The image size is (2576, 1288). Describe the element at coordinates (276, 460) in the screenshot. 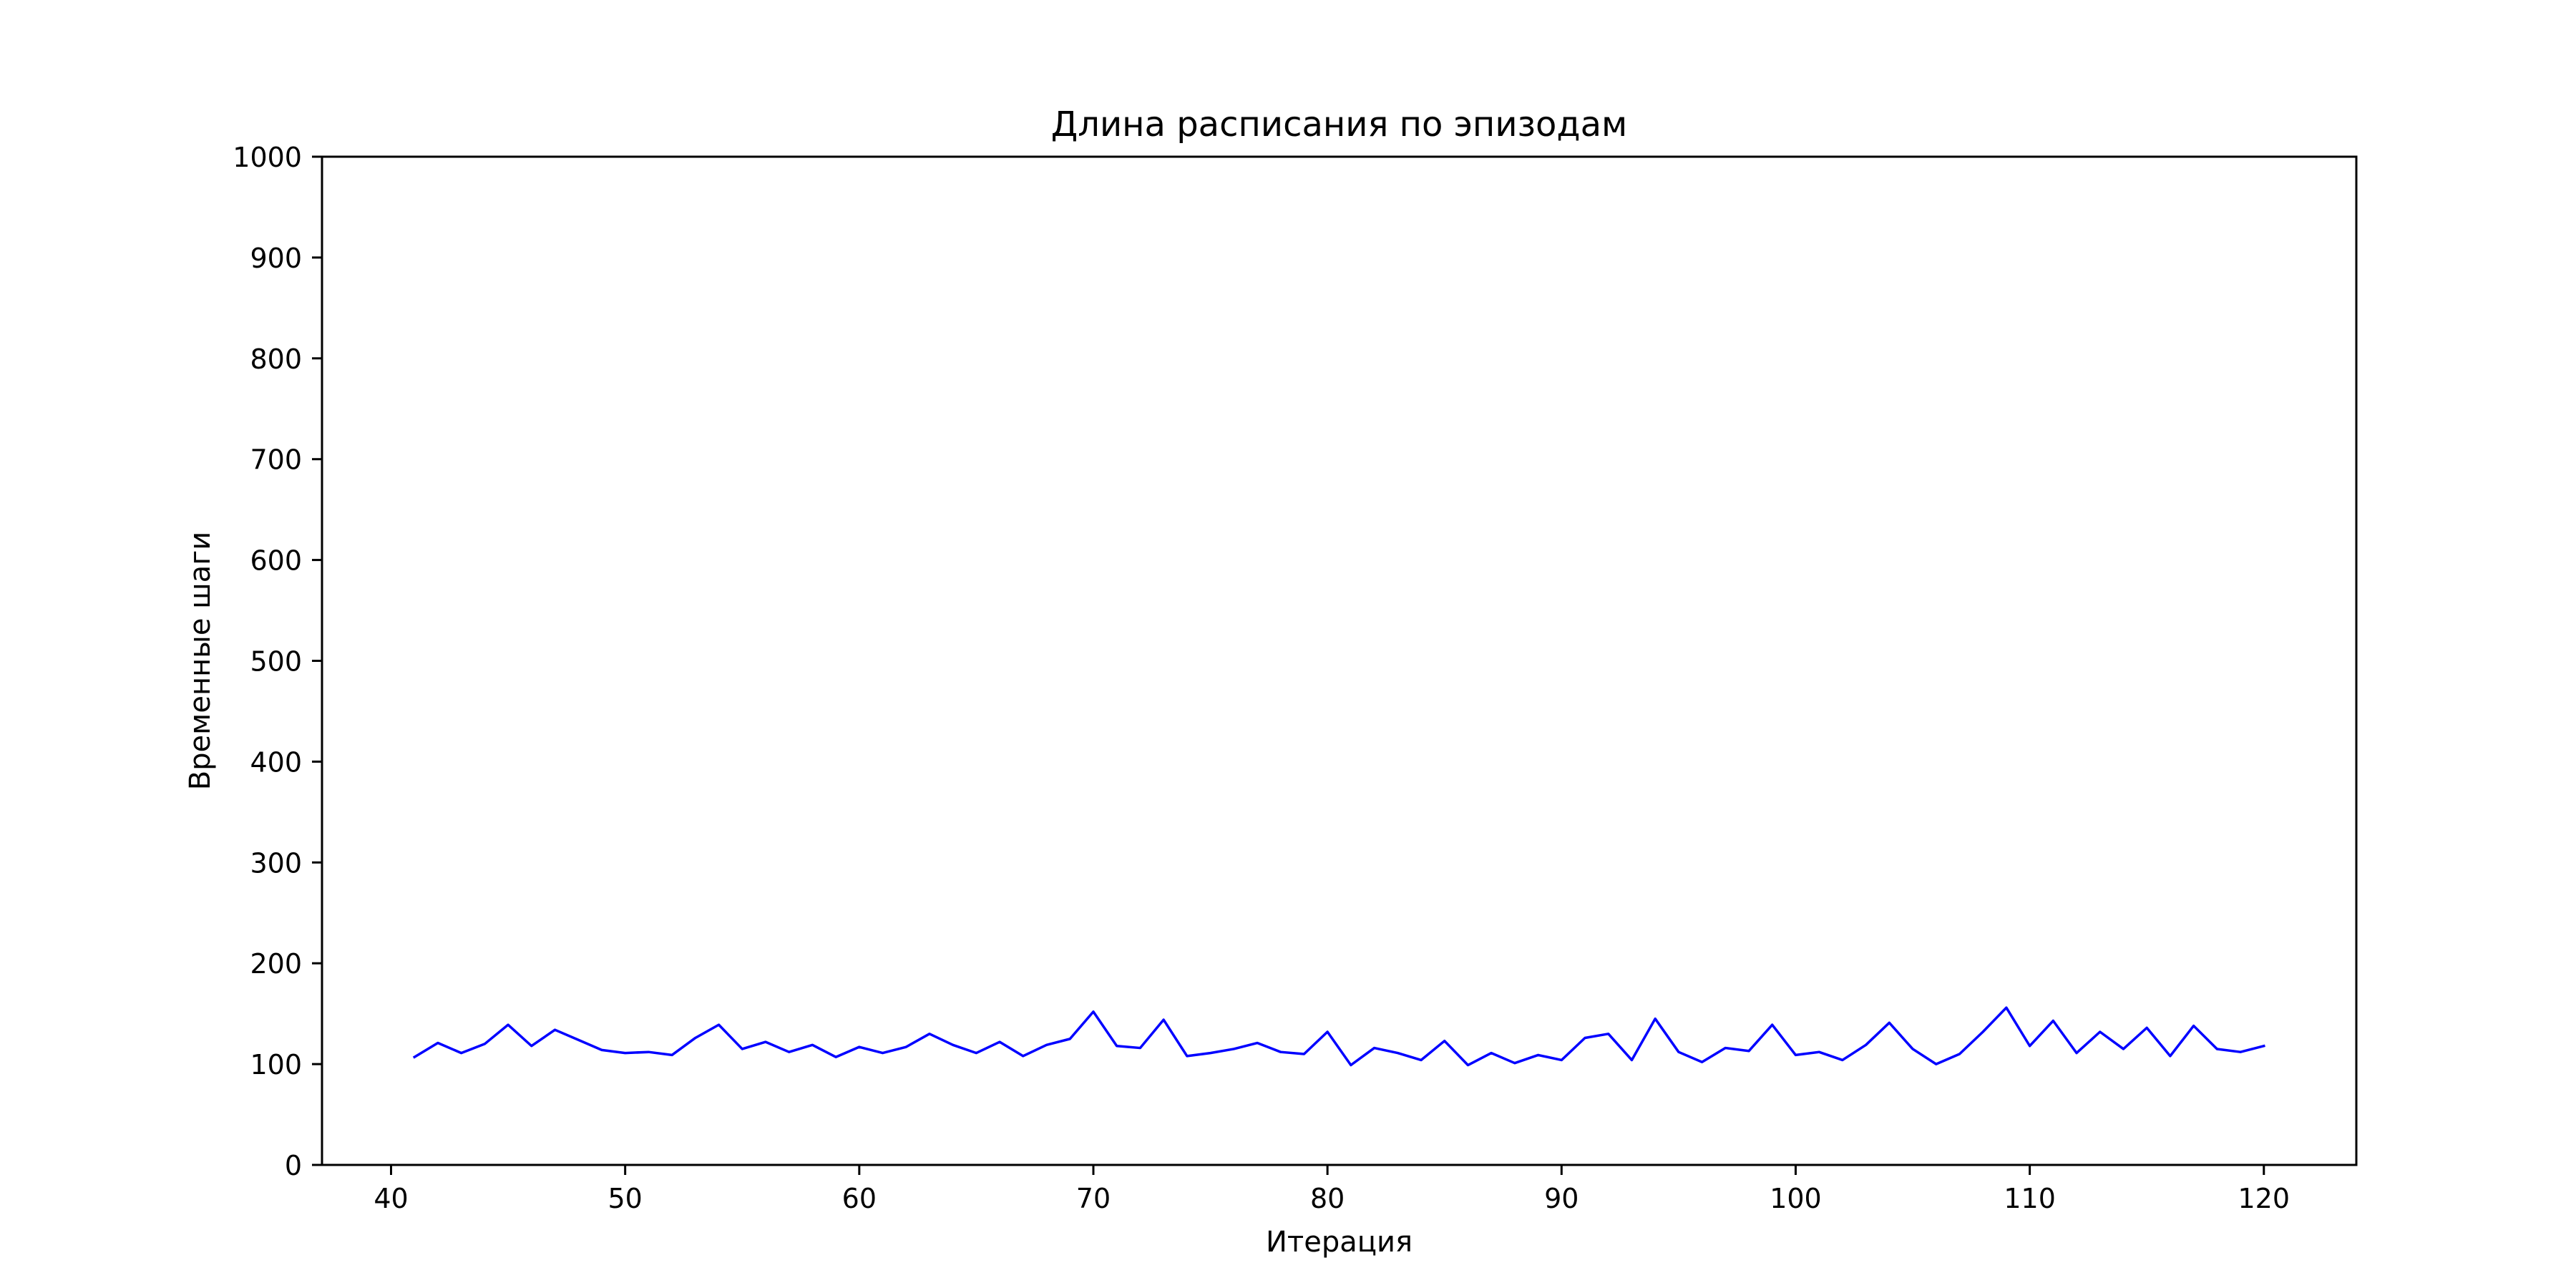

I see `y-tick-label-700: 700` at that location.